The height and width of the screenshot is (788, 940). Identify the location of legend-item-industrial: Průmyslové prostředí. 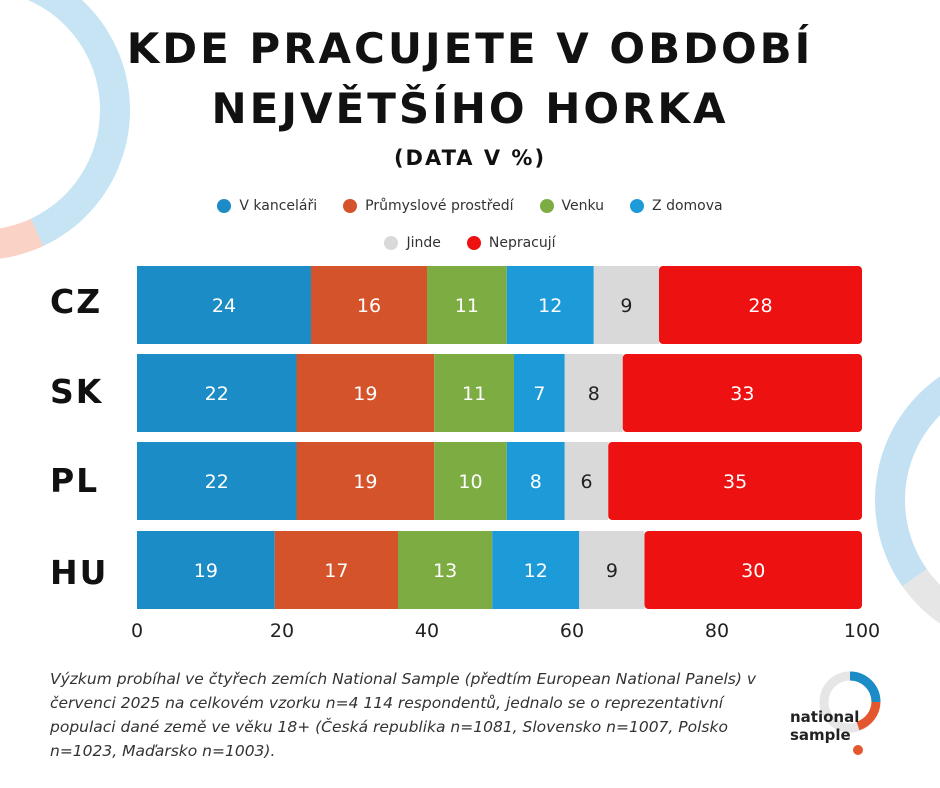
(428, 206).